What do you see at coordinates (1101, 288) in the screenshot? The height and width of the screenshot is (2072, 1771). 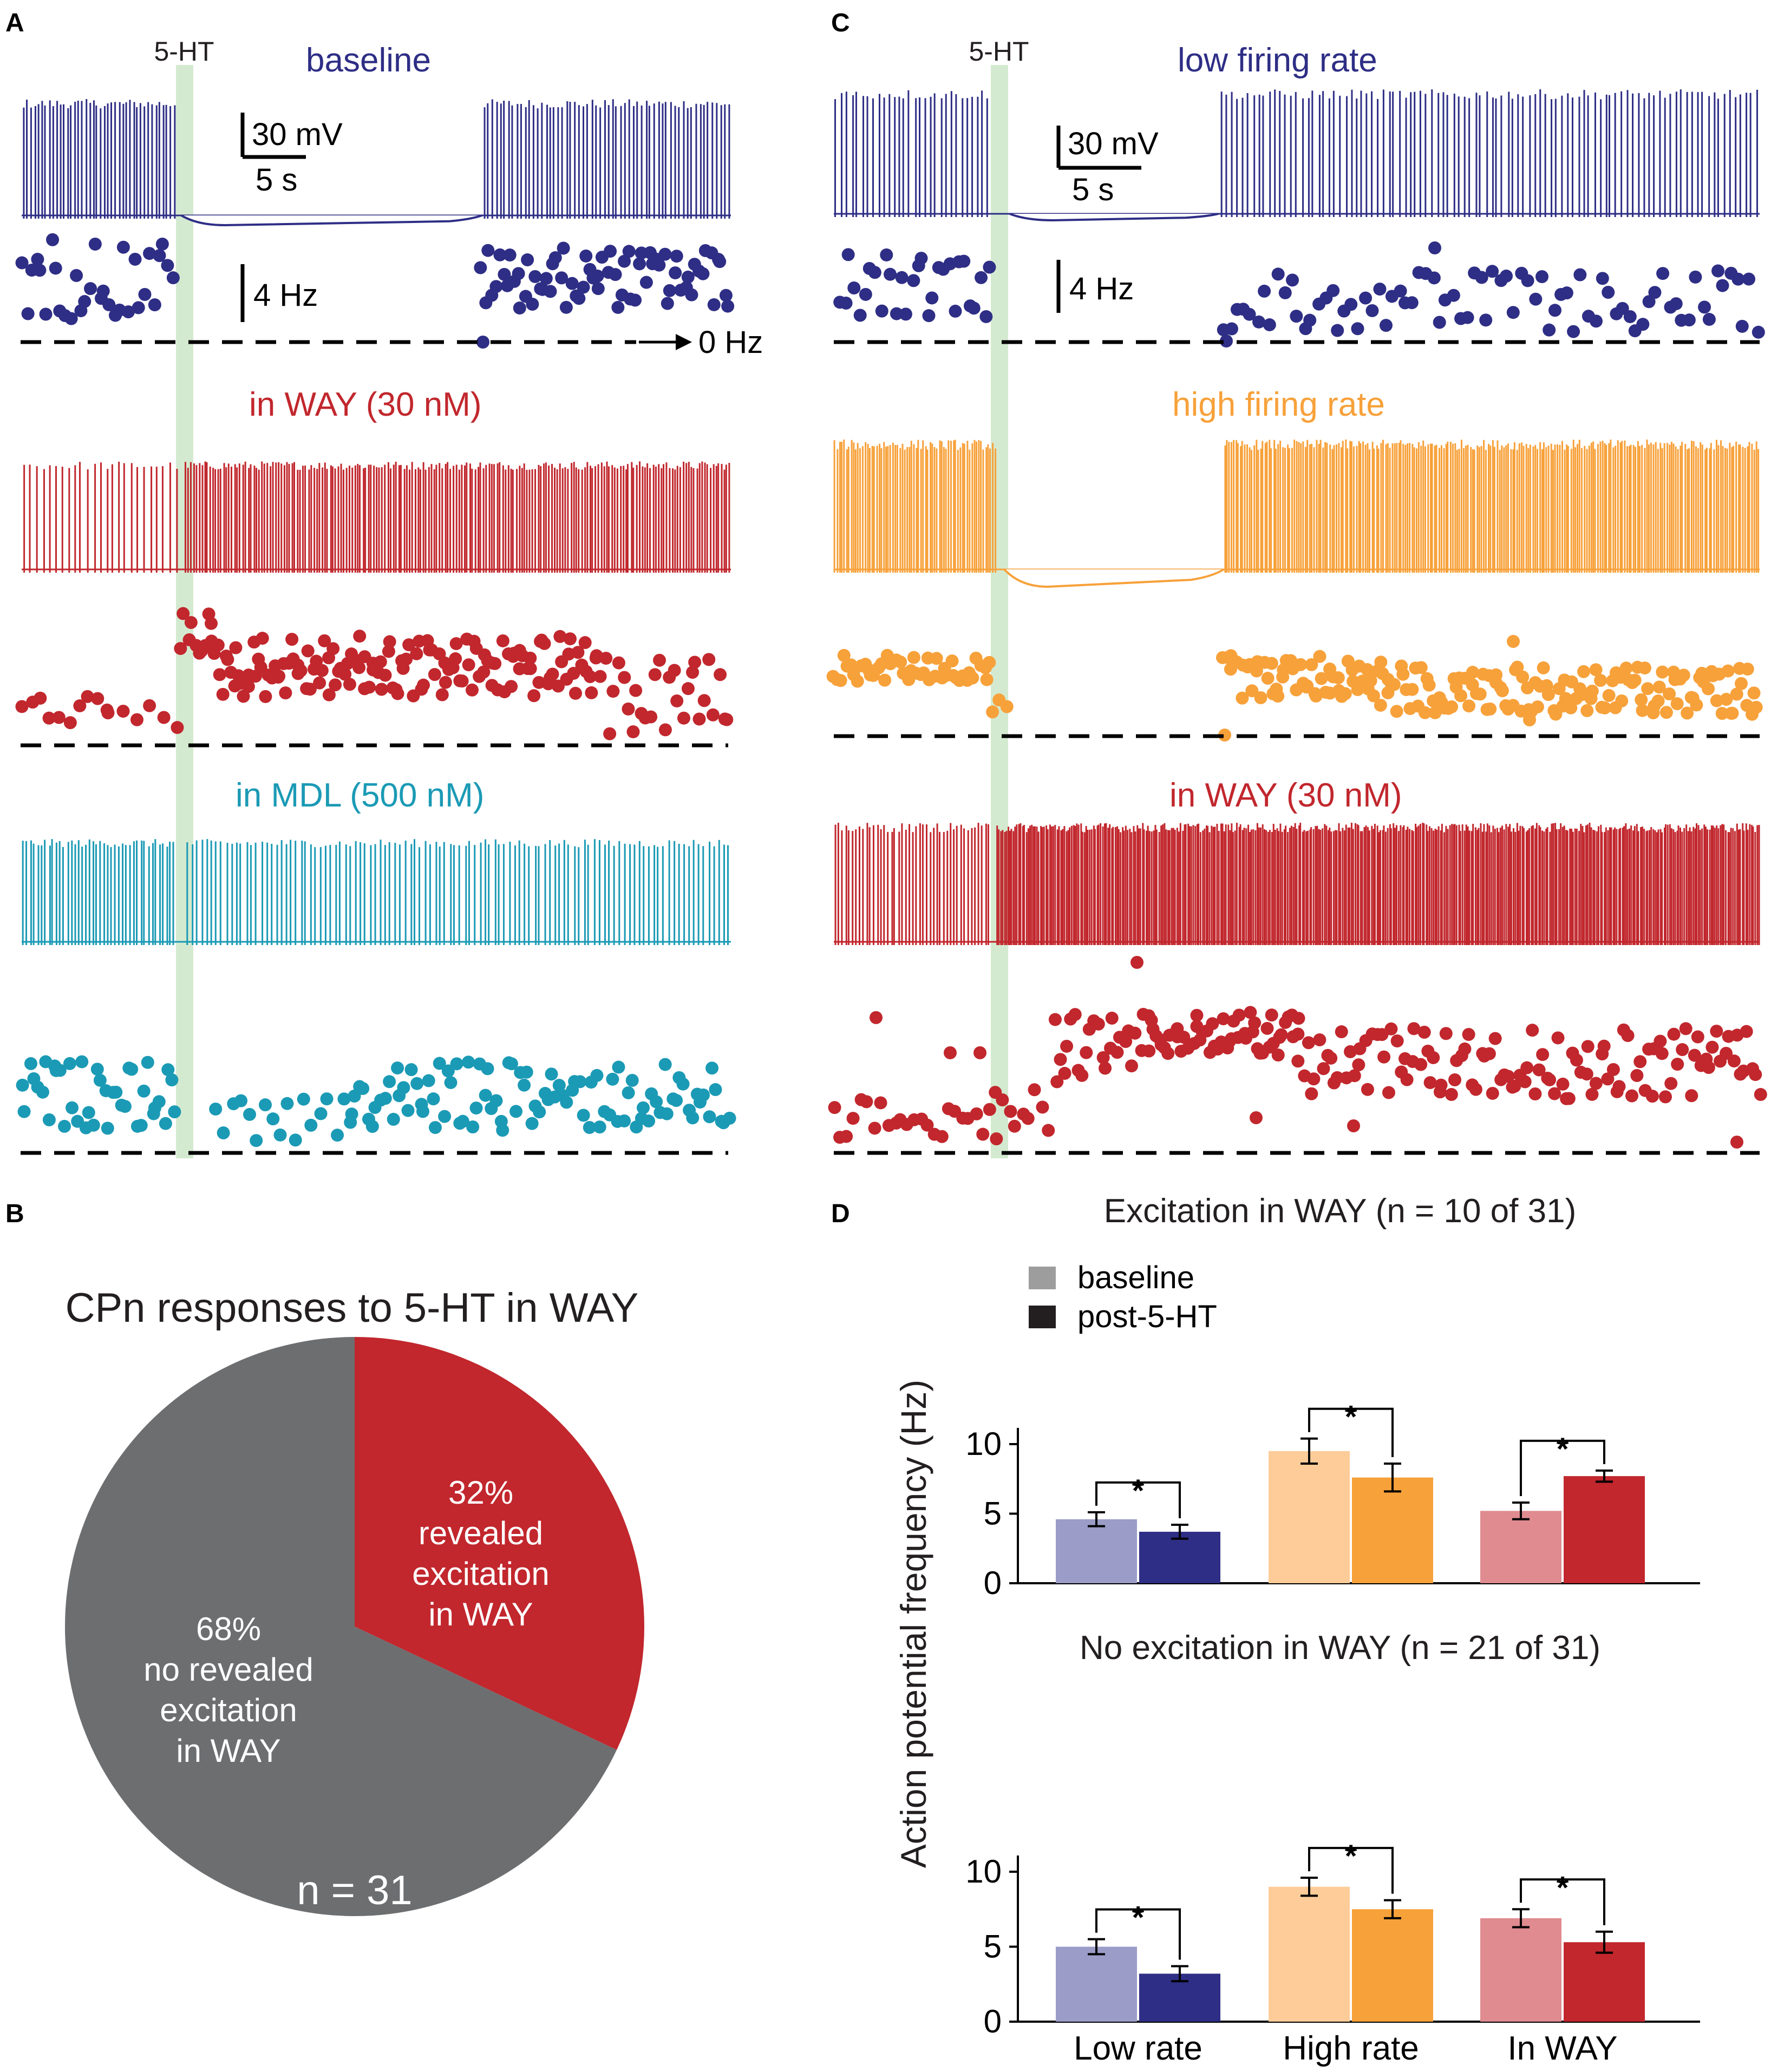 I see `scale-label-hz-c: 4 Hz` at bounding box center [1101, 288].